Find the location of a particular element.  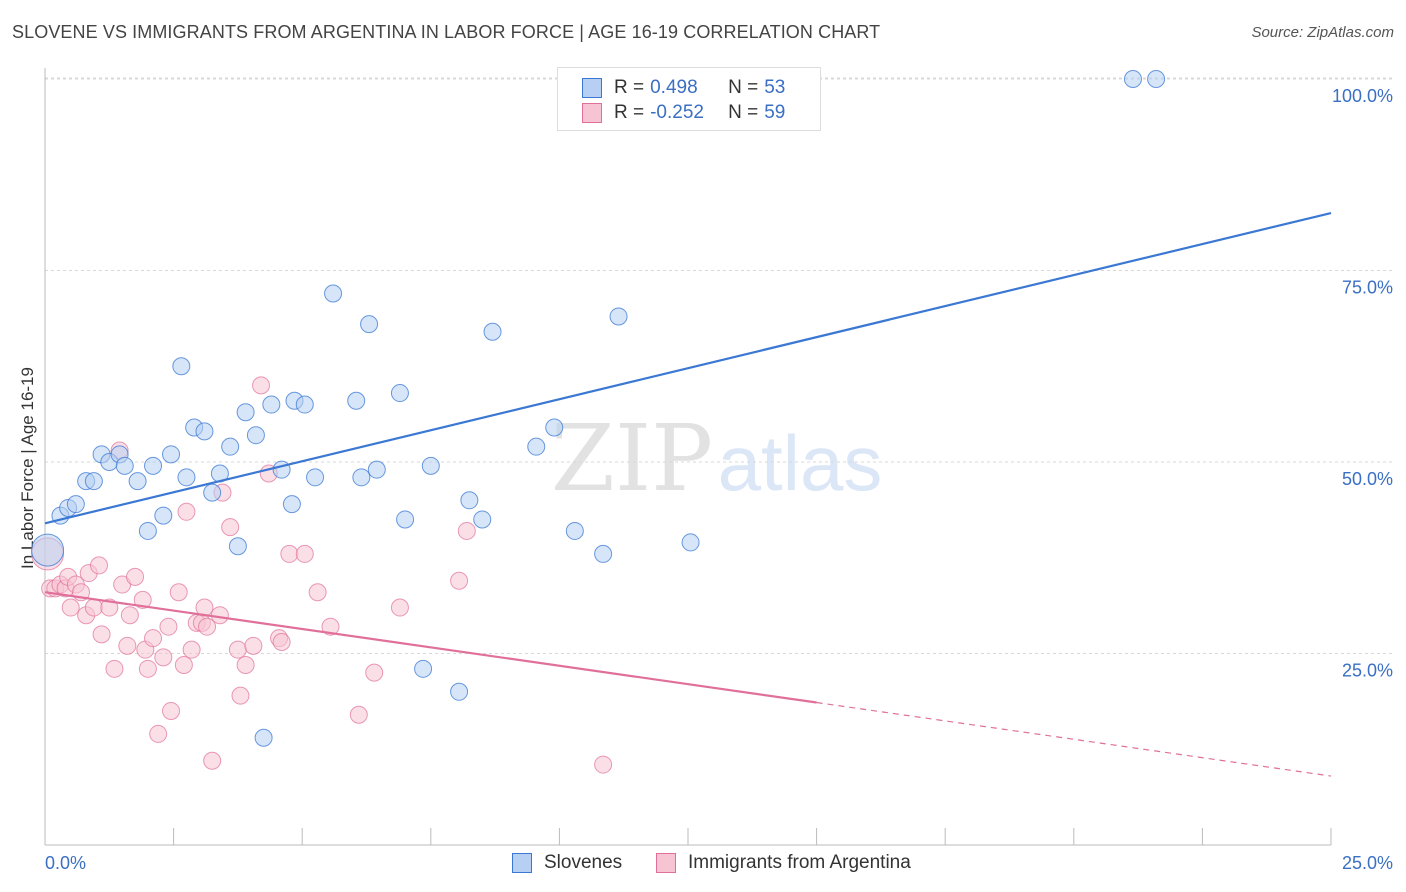

legend-row-slovenes: R = 0.498 N = 53 is located at coordinates (683, 88).